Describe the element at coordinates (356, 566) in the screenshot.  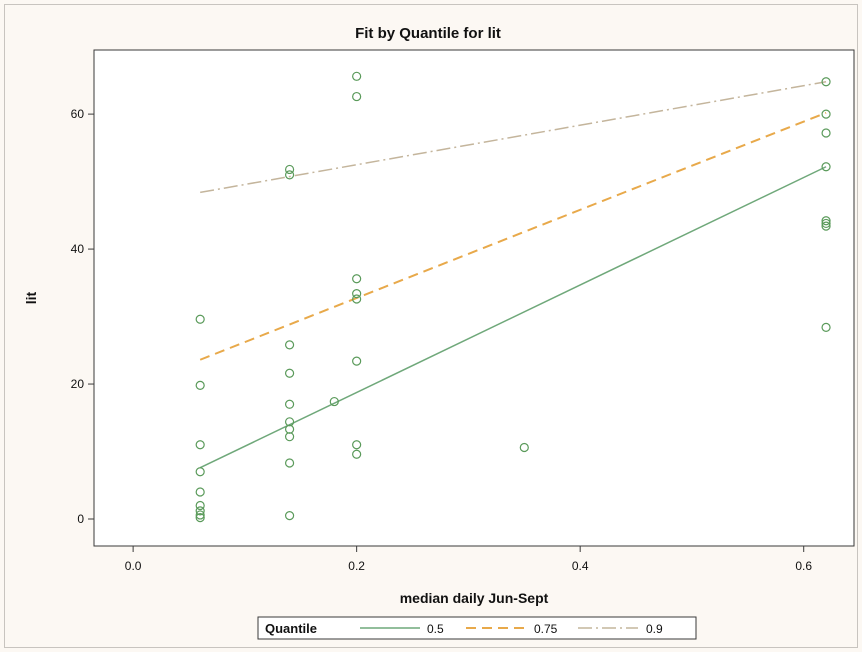
I see `x-tick-label: 0.2` at that location.